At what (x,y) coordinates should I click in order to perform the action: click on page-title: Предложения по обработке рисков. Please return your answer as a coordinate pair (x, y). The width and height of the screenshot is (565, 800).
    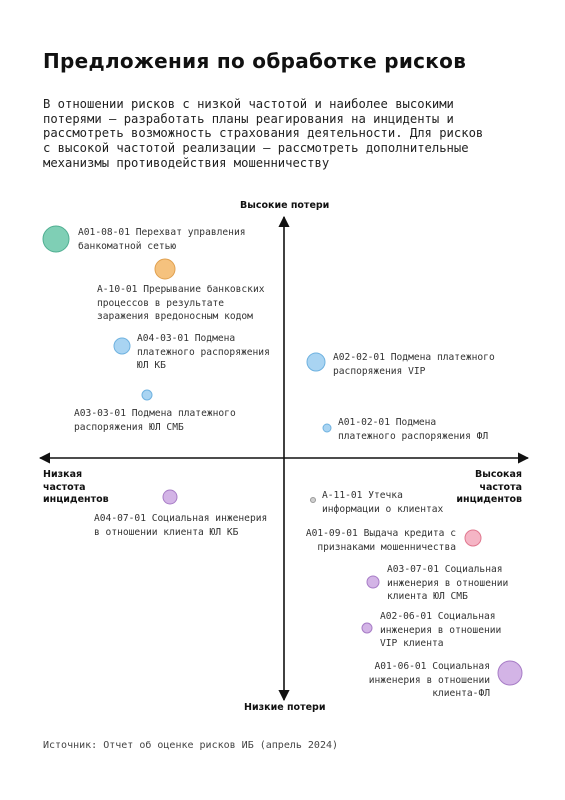
    Looking at the image, I should click on (255, 61).